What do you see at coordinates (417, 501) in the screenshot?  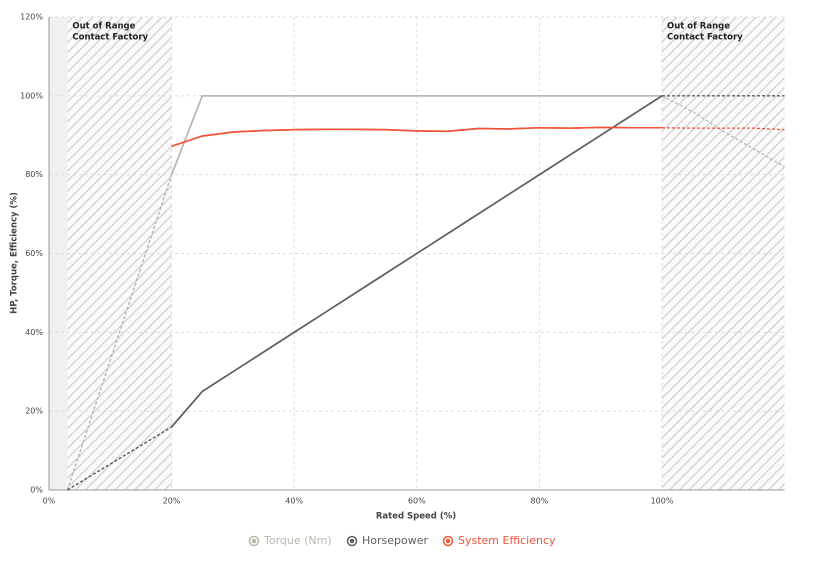 I see `x-tick-label: 60%` at bounding box center [417, 501].